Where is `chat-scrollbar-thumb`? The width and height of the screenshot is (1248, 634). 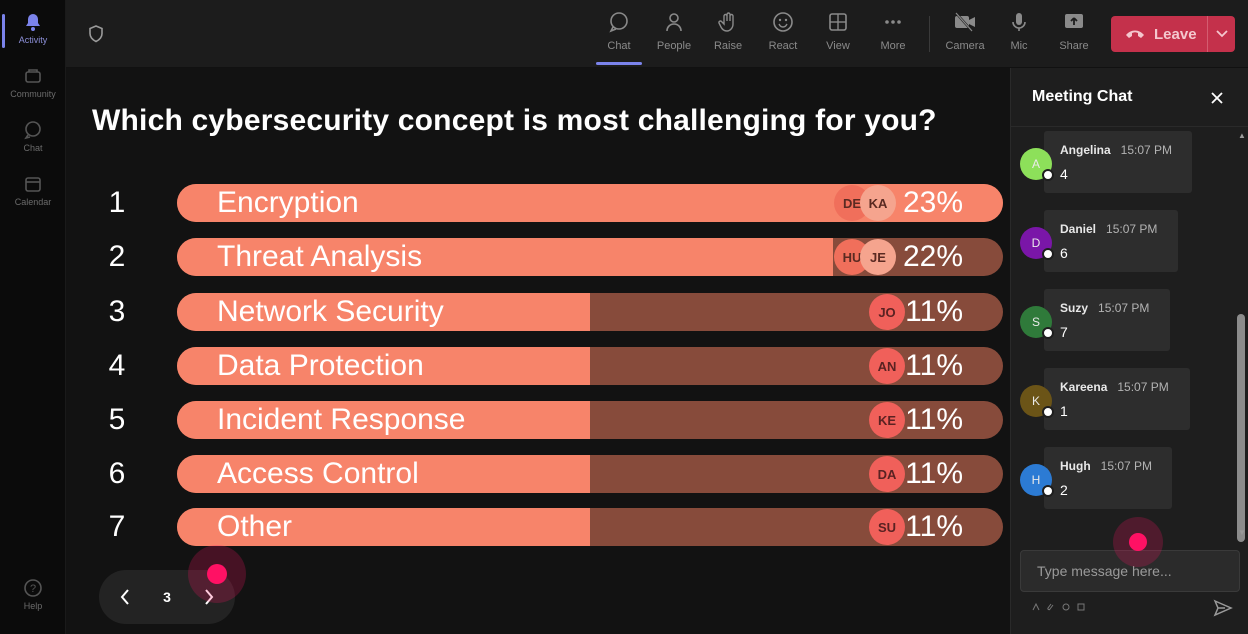 chat-scrollbar-thumb is located at coordinates (1241, 428).